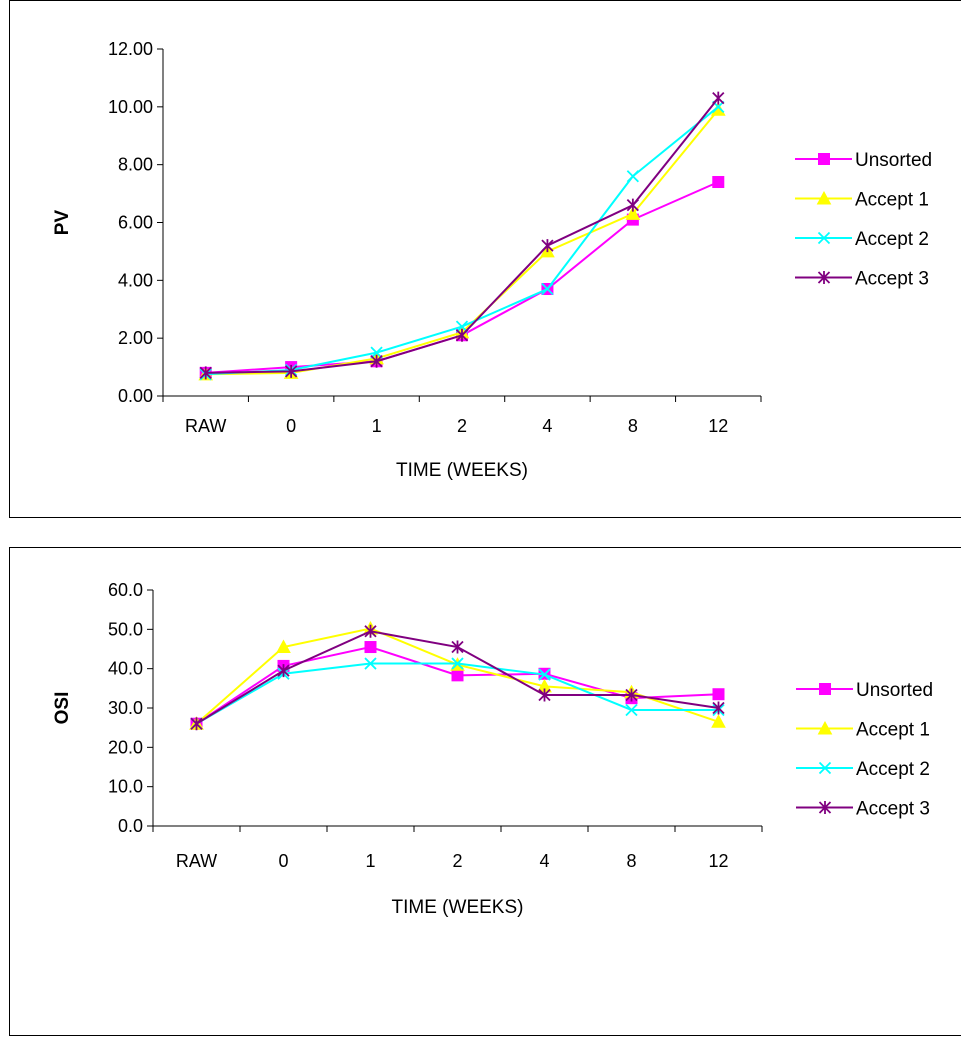 The image size is (961, 1037). Describe the element at coordinates (62, 223) in the screenshot. I see `y-axis-title: PV` at that location.